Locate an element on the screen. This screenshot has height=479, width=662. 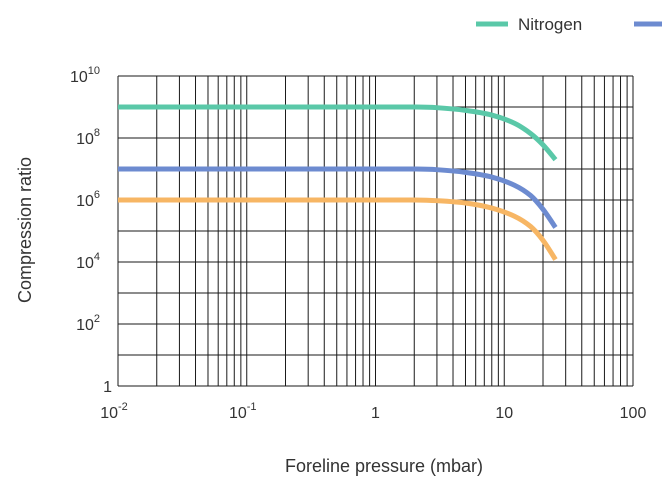
x-tick-label: 1 is located at coordinates (375, 413).